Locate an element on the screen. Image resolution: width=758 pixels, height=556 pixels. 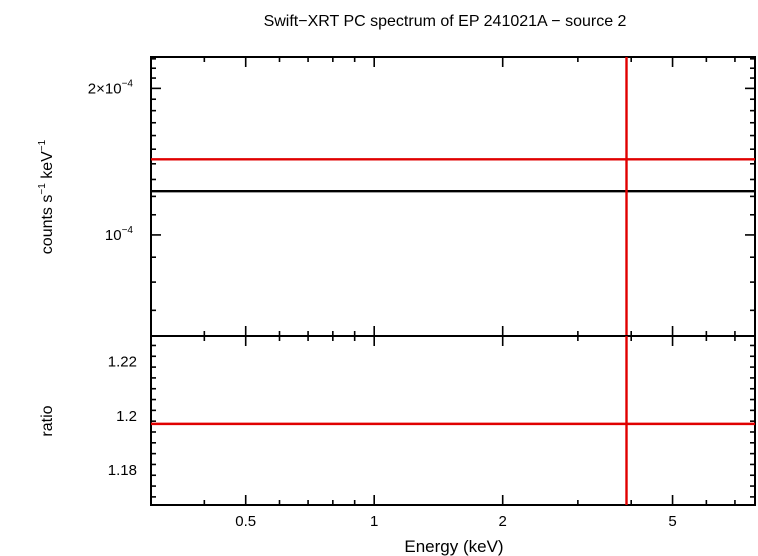
bottom-y-axis-label: ratio is located at coordinates (47, 420).